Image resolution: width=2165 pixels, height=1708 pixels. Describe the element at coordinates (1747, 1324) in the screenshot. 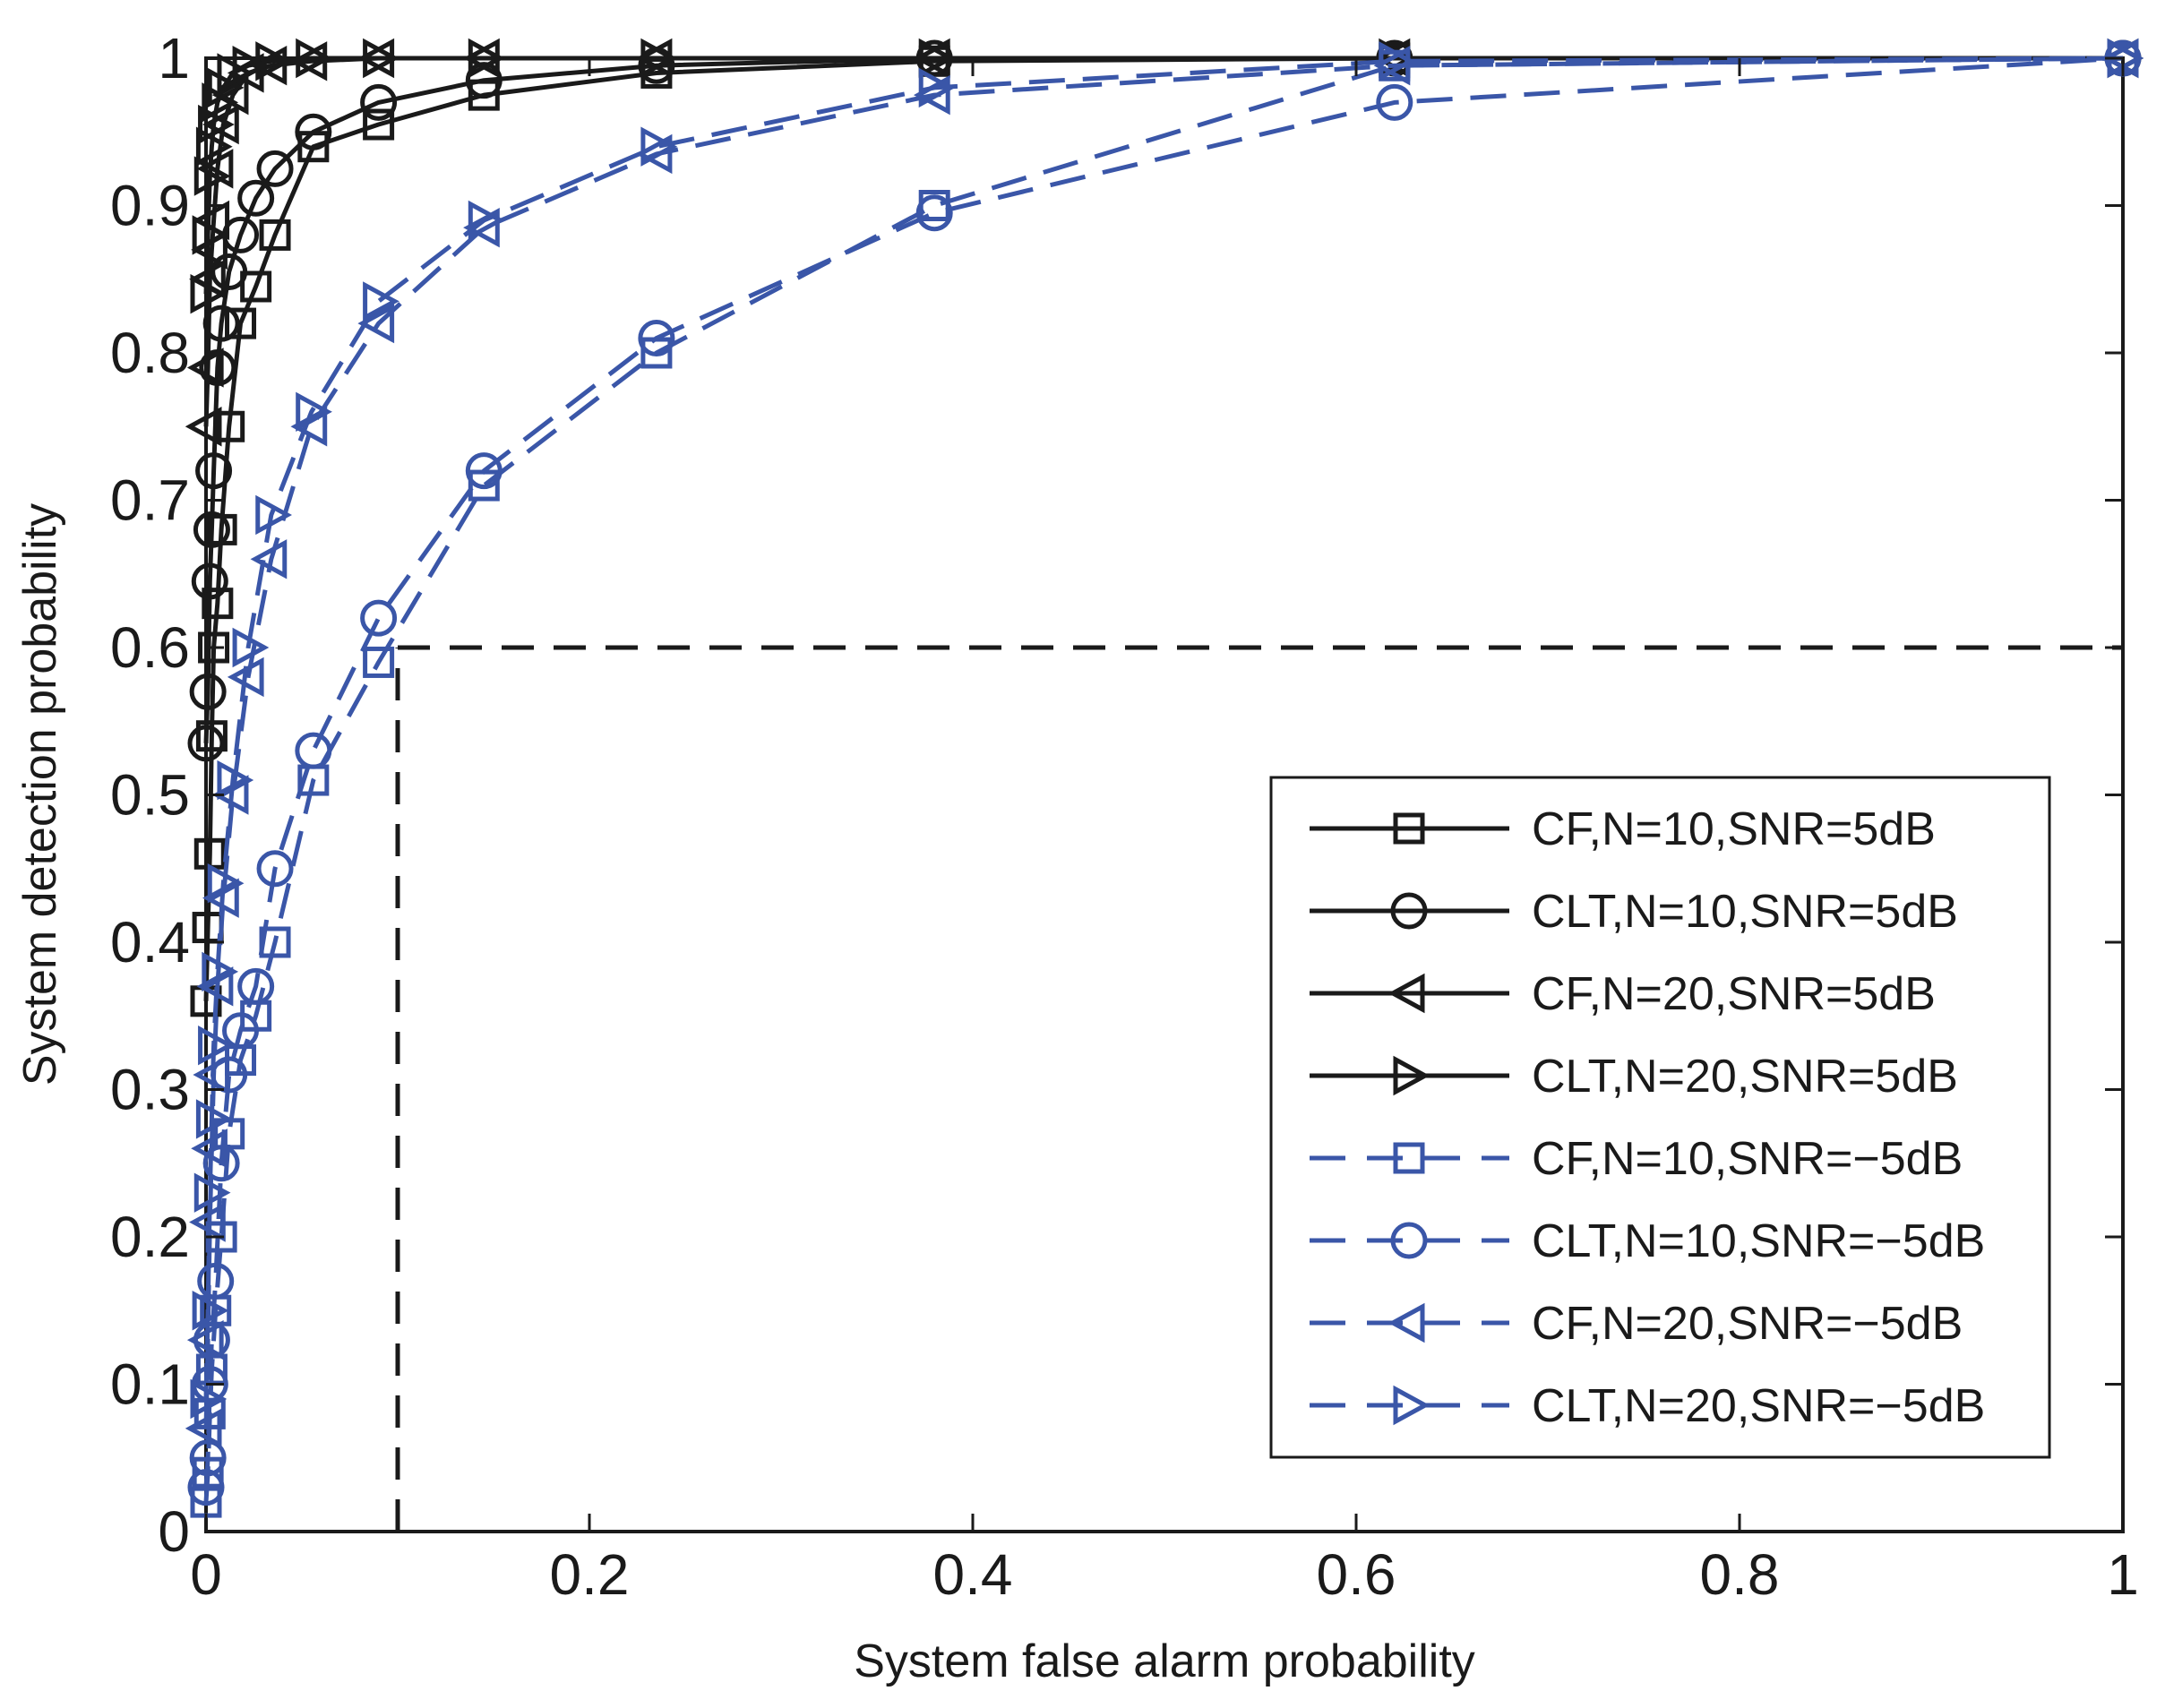

I see `legend-label-cf-n-20-snr-minus5db: CF,N=20,SNR=−5dB` at that location.